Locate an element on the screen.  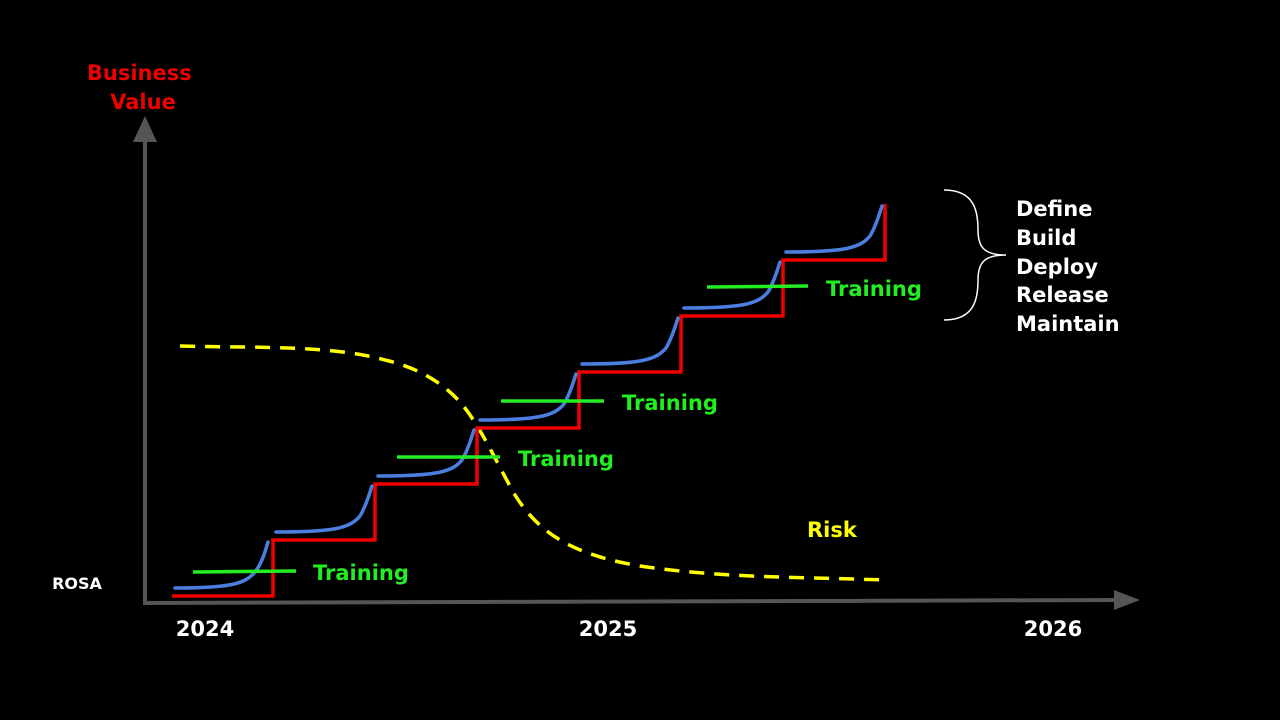
phase-release: Release is located at coordinates (1062, 295).